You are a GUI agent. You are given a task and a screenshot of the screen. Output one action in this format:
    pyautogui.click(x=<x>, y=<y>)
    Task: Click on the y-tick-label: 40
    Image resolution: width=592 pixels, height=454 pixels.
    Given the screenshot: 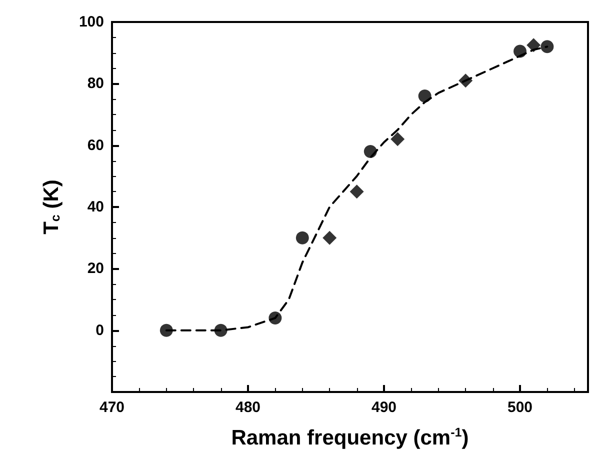 What is the action you would take?
    pyautogui.click(x=95, y=207)
    